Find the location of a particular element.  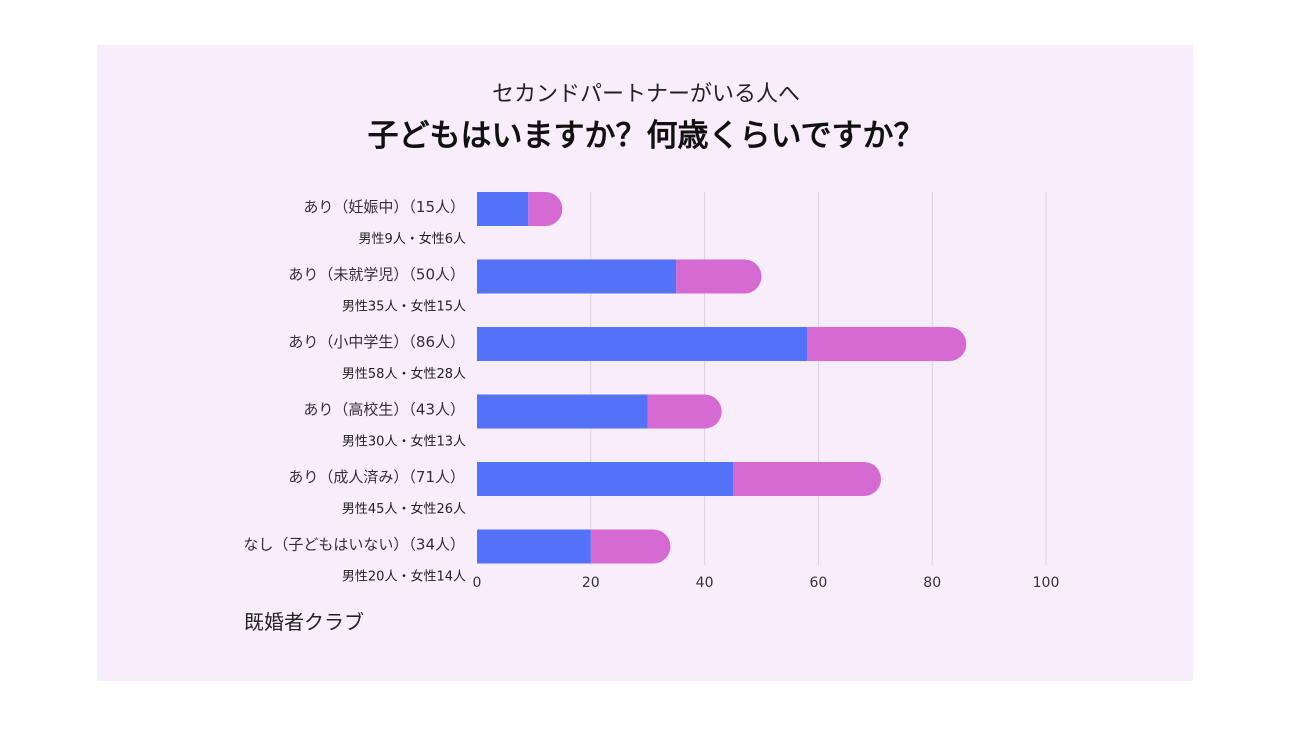

x-tick-label: 80 is located at coordinates (932, 583).